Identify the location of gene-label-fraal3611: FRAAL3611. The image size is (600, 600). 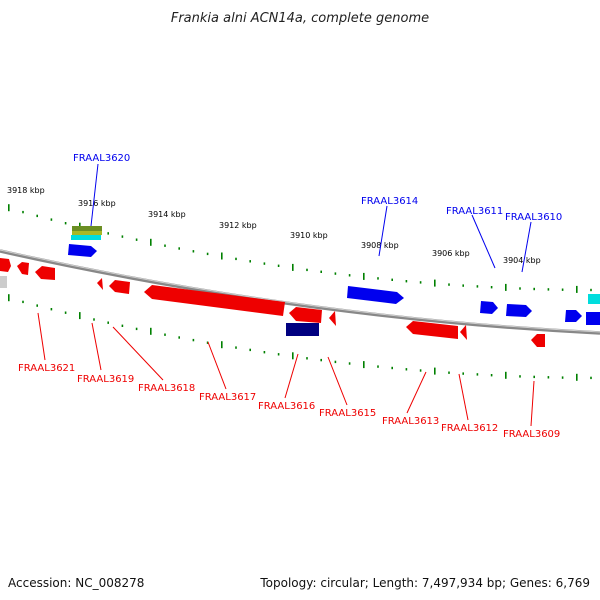
(474, 211).